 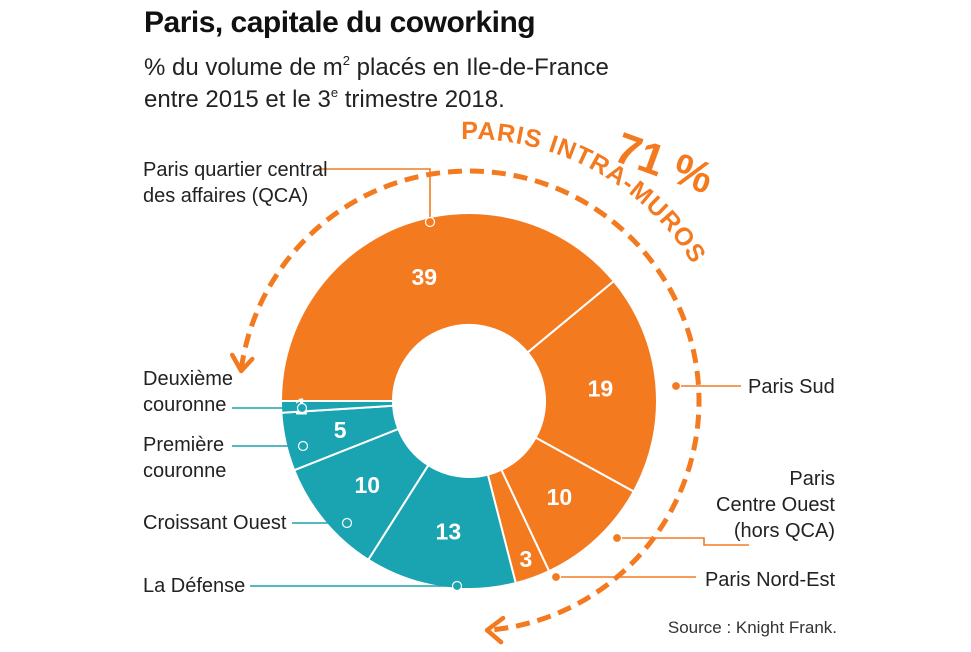 I want to click on slice-value-label: 5, so click(x=340, y=430).